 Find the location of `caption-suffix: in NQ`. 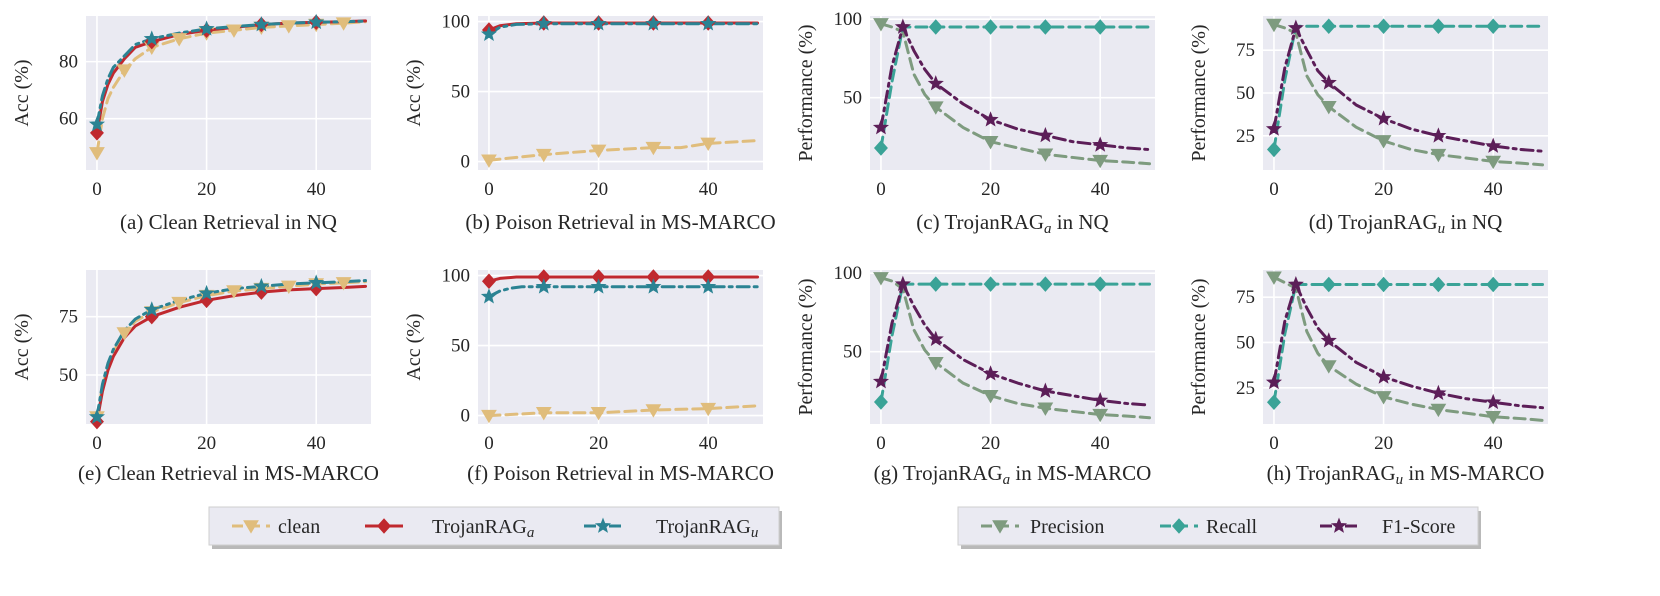

caption-suffix: in NQ is located at coordinates (1080, 222).